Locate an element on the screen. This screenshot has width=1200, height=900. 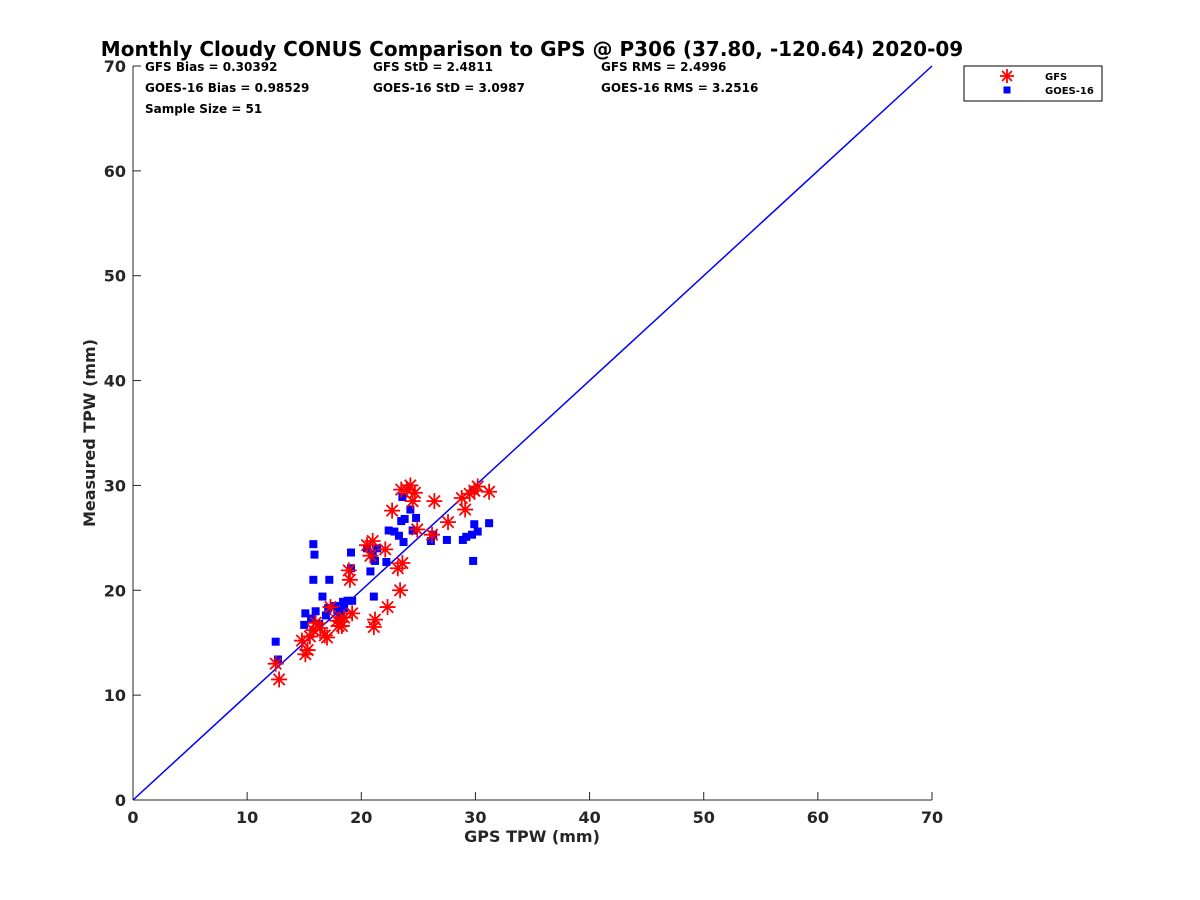
legend: GFS GOES-16 is located at coordinates (1033, 83).